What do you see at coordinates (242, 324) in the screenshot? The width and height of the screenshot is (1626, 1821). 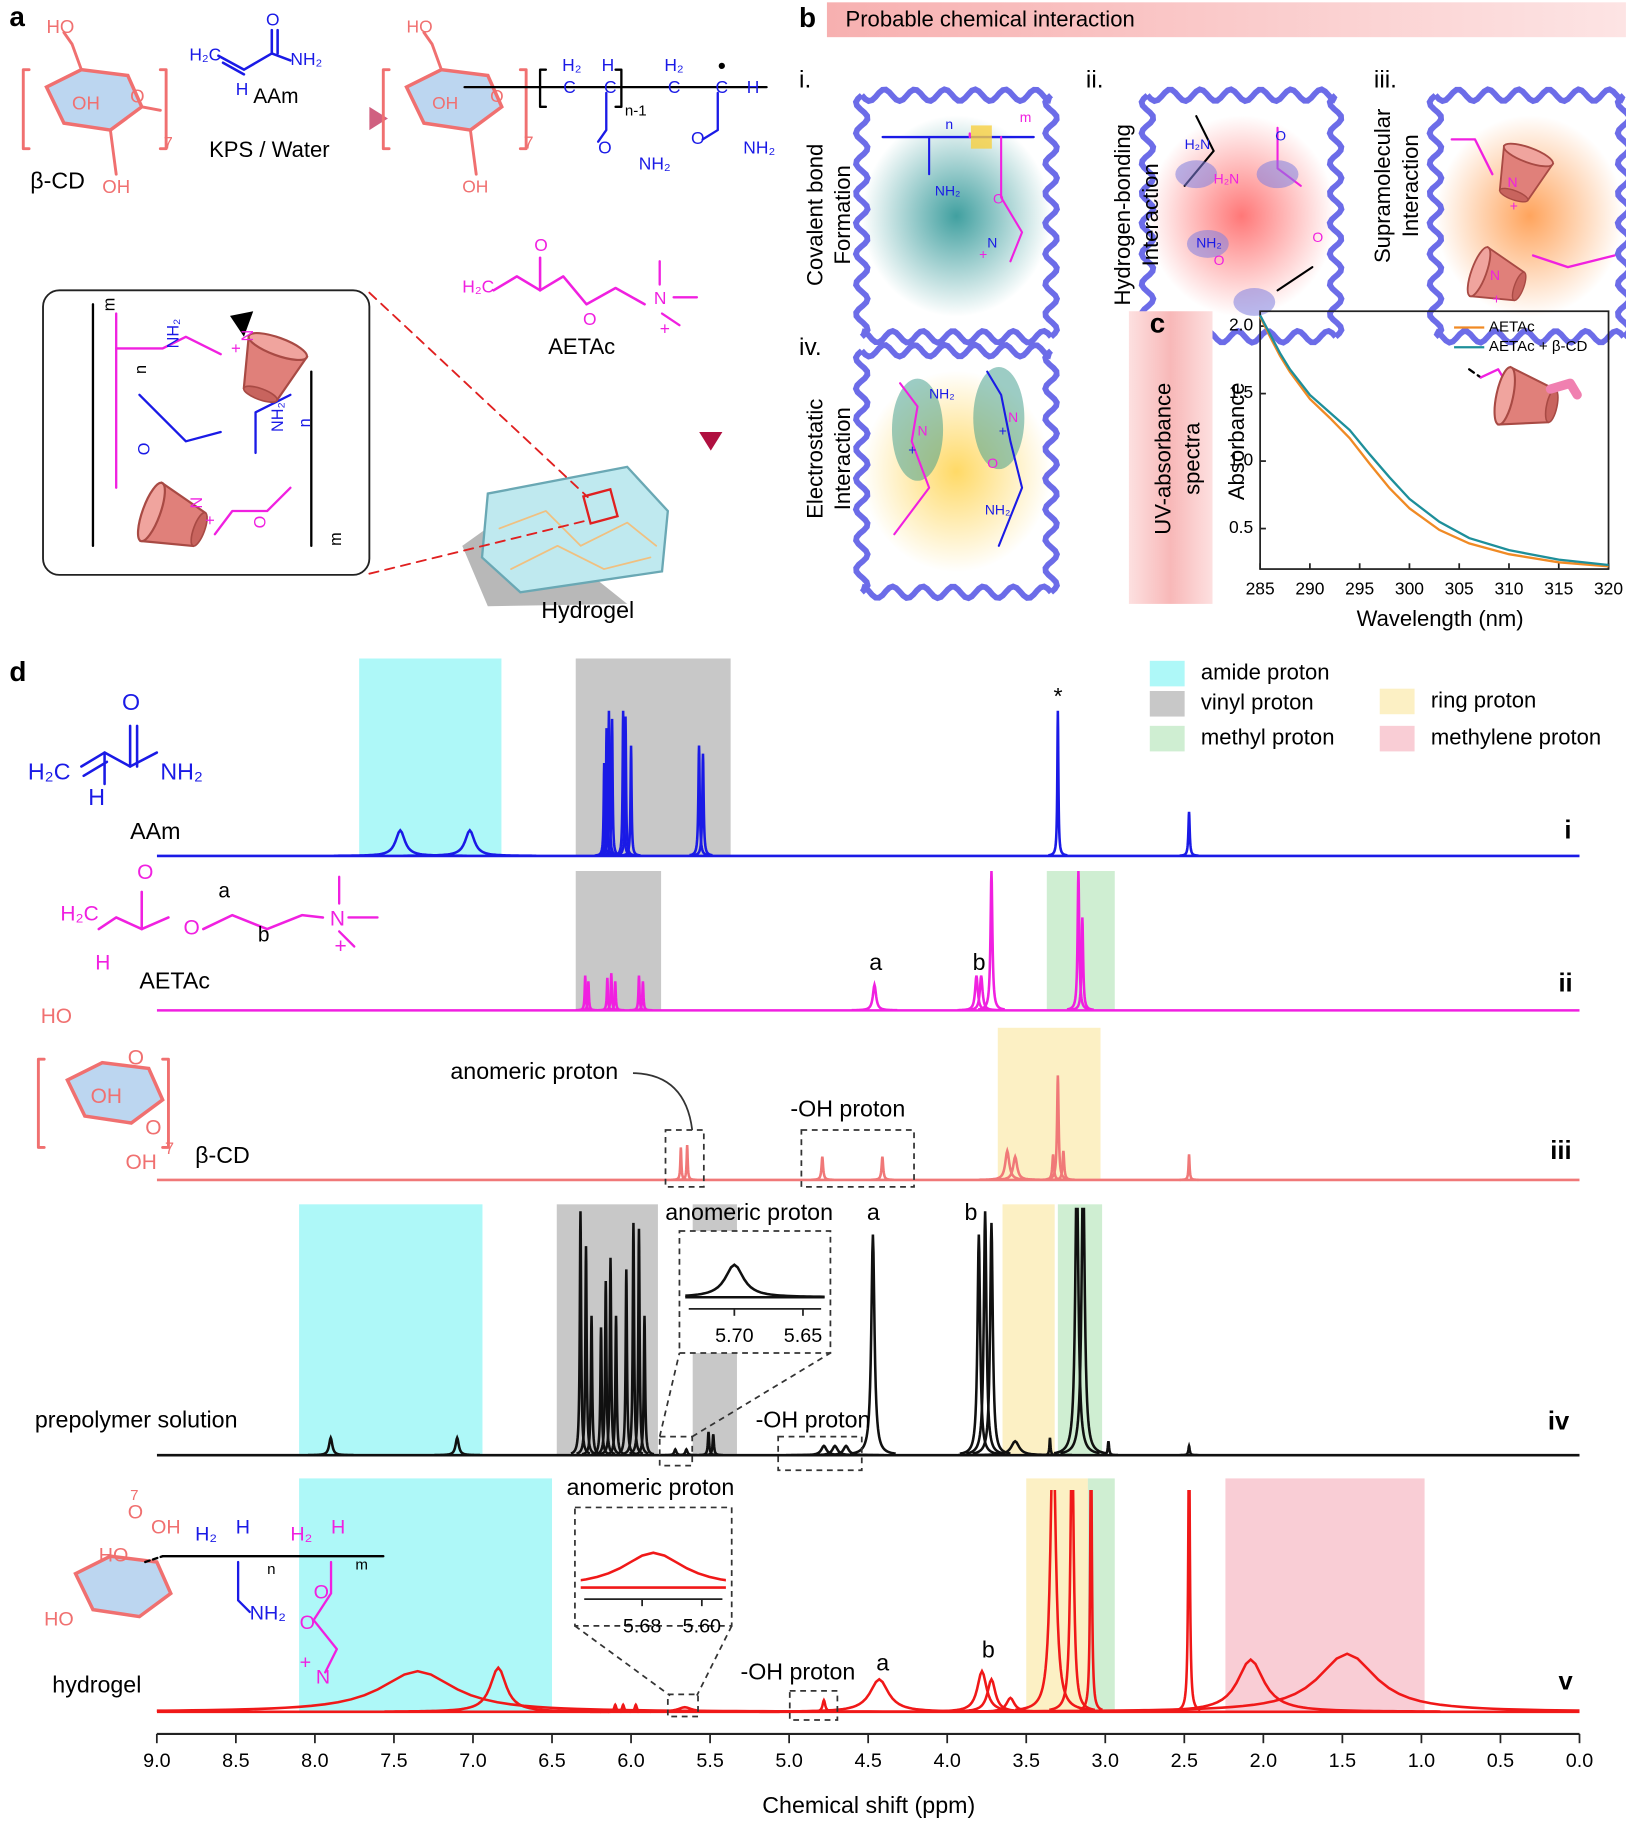 I see `pointer` at bounding box center [242, 324].